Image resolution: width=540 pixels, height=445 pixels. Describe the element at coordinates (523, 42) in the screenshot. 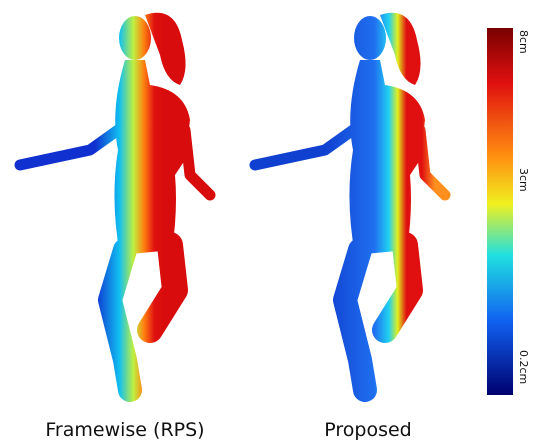

I see `colorbar-label: 8cm` at that location.